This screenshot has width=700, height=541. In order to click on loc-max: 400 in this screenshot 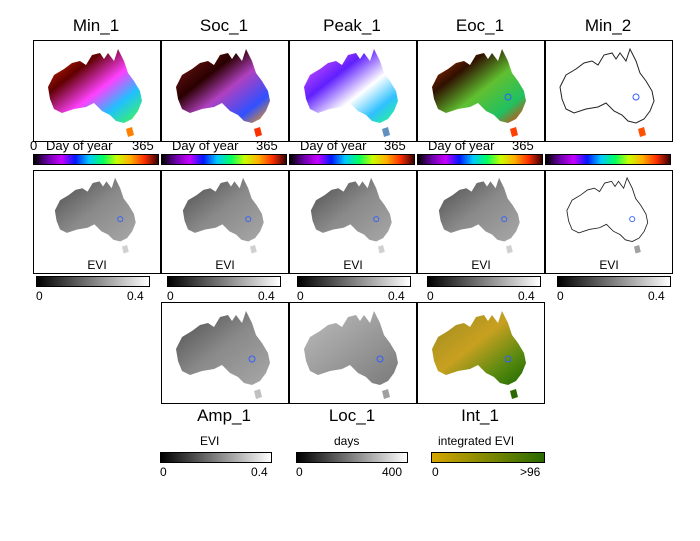, I will do `click(392, 472)`.